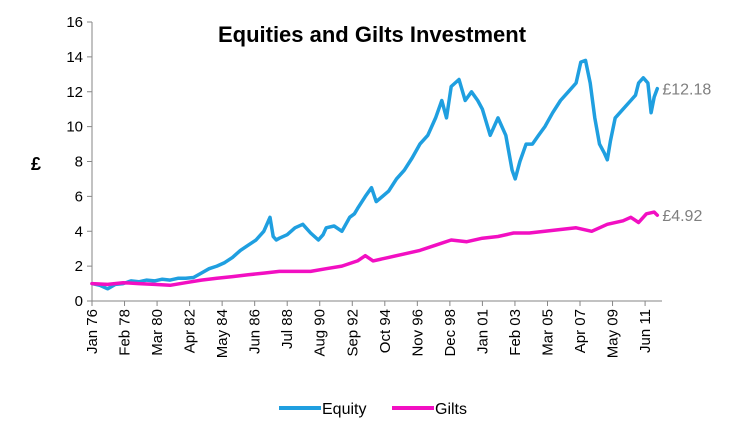 The height and width of the screenshot is (438, 750). What do you see at coordinates (373, 409) in the screenshot?
I see `legend: Equity Gilts` at bounding box center [373, 409].